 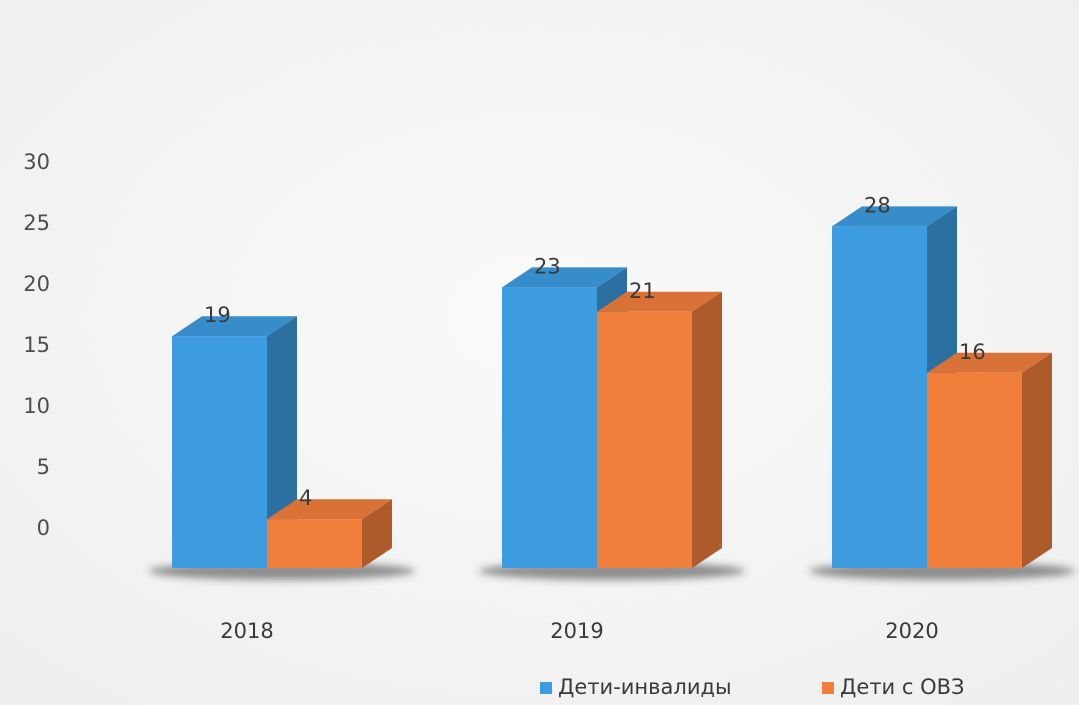 I want to click on y-tick-label: 5, so click(x=43, y=467).